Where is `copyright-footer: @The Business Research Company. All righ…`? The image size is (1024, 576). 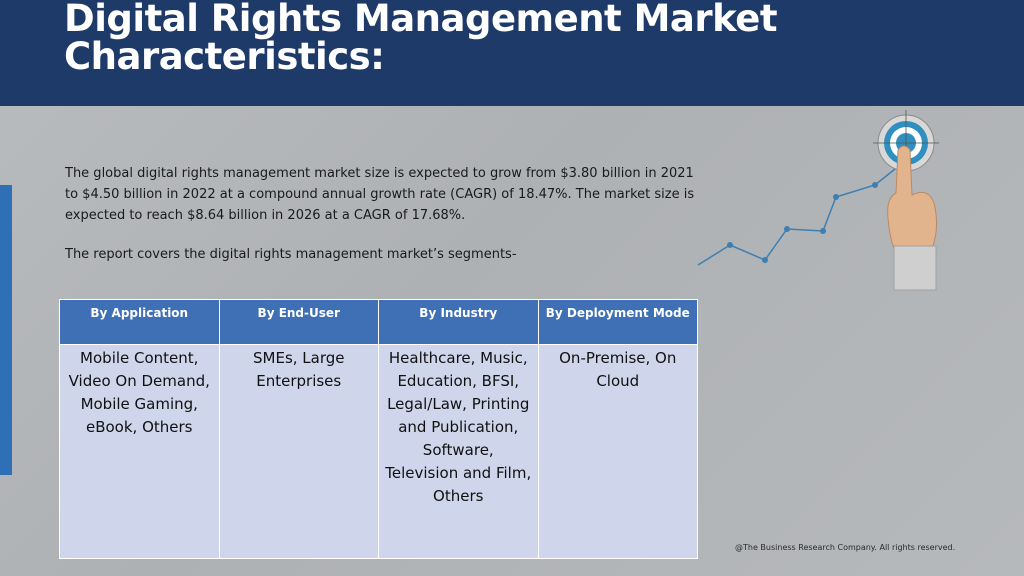
copyright-footer: @The Business Research Company. All righ… is located at coordinates (845, 547).